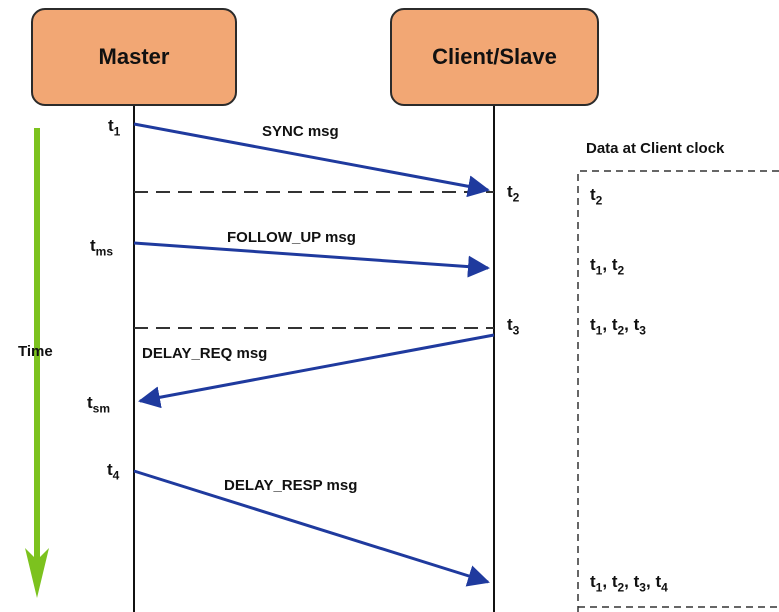  What do you see at coordinates (114, 127) in the screenshot?
I see `timestamp-t1: t1` at bounding box center [114, 127].